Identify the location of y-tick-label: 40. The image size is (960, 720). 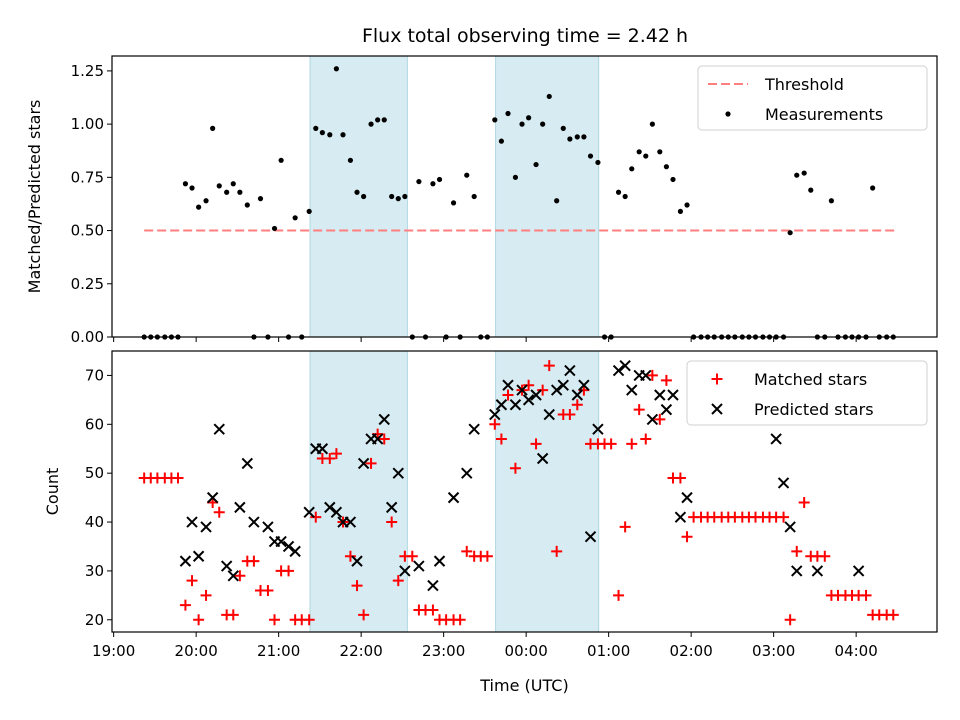
(94, 522).